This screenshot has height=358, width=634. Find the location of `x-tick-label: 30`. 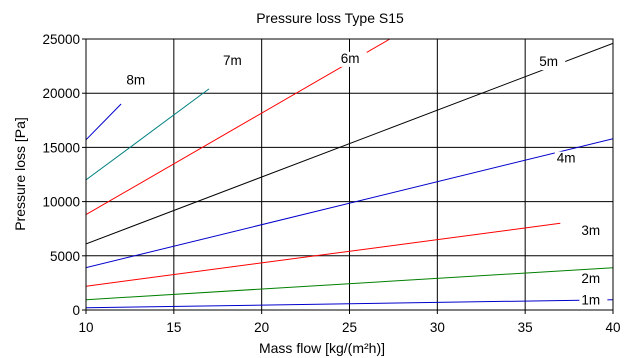

x-tick-label: 30 is located at coordinates (437, 327).